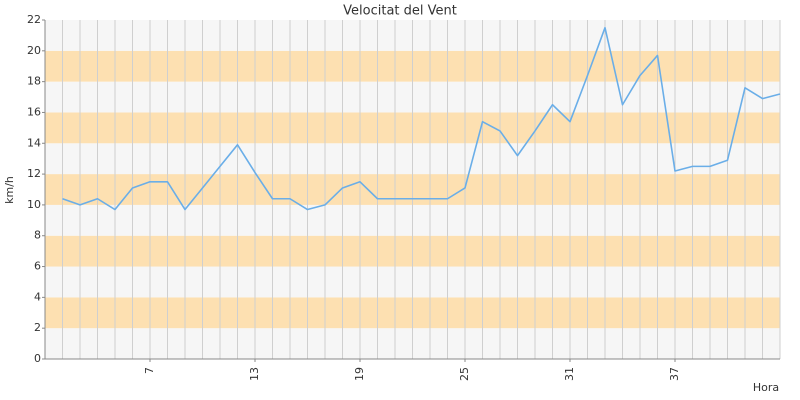  Describe the element at coordinates (37, 235) in the screenshot. I see `y-tick-label: 8` at that location.